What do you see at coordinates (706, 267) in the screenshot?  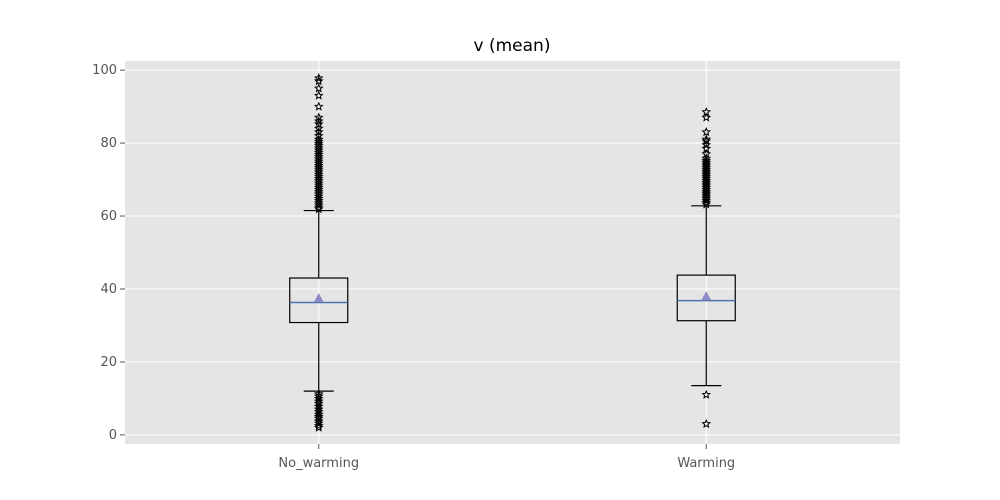 I see `box-group-warming` at bounding box center [706, 267].